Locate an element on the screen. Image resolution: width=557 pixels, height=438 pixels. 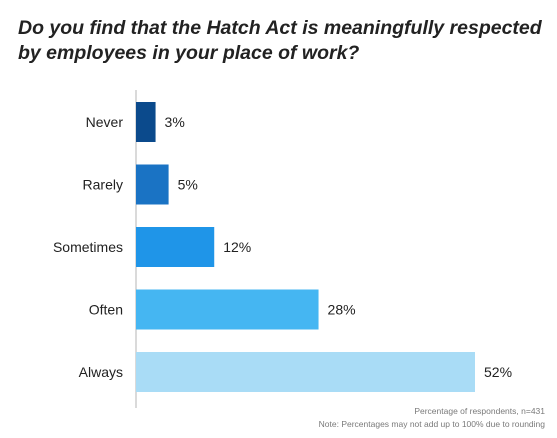
bar-always is located at coordinates (305, 372).